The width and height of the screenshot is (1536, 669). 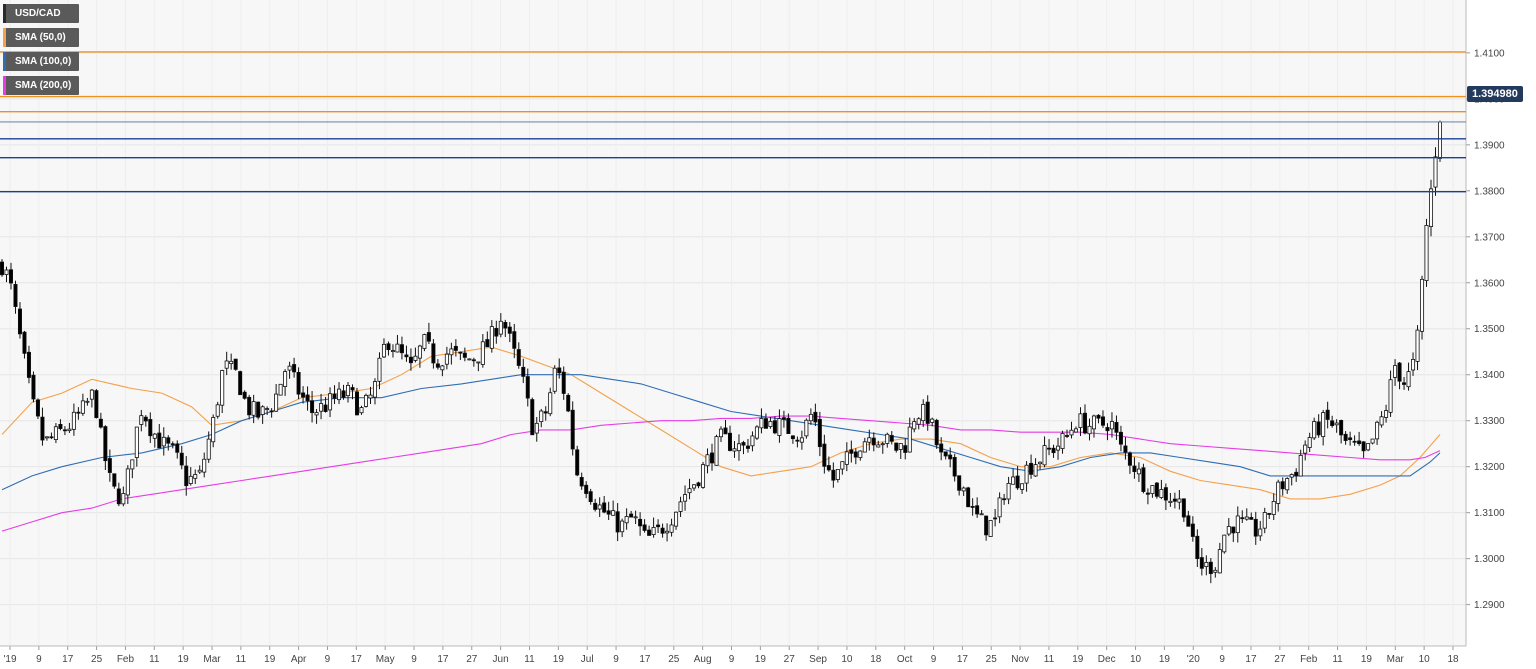 What do you see at coordinates (41, 37) in the screenshot?
I see `legend-item-sma50: SMA (50,0)` at bounding box center [41, 37].